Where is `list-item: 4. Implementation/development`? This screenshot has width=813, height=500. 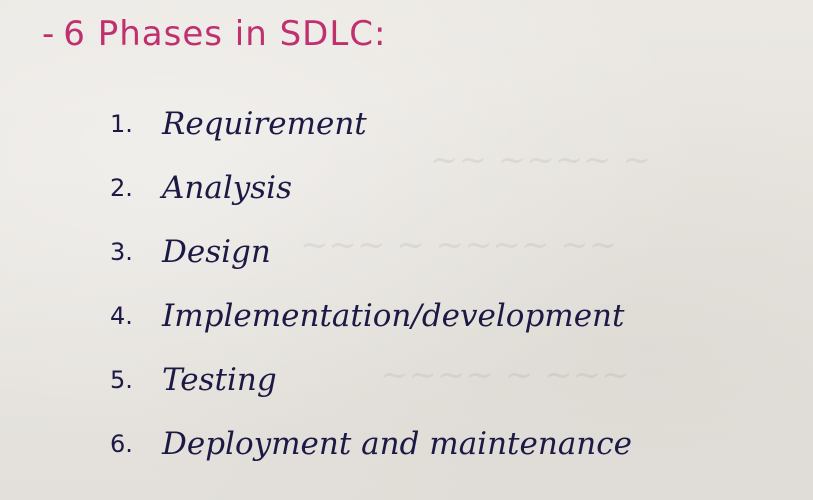
list-item: 4. Implementation/development is located at coordinates (371, 316).